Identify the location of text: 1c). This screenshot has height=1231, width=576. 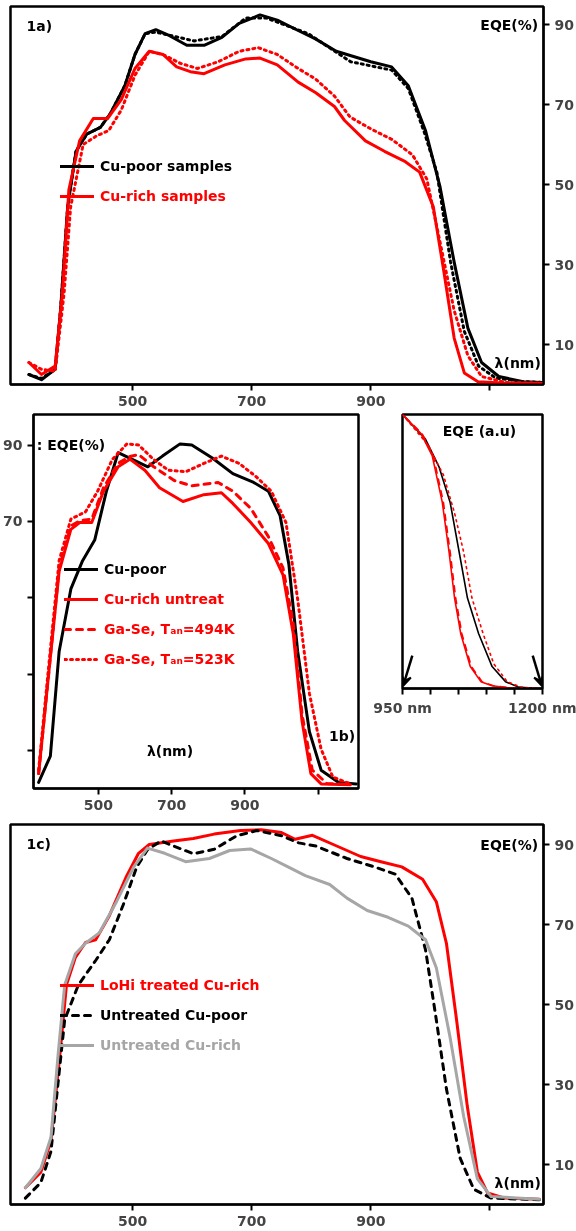
(38, 843).